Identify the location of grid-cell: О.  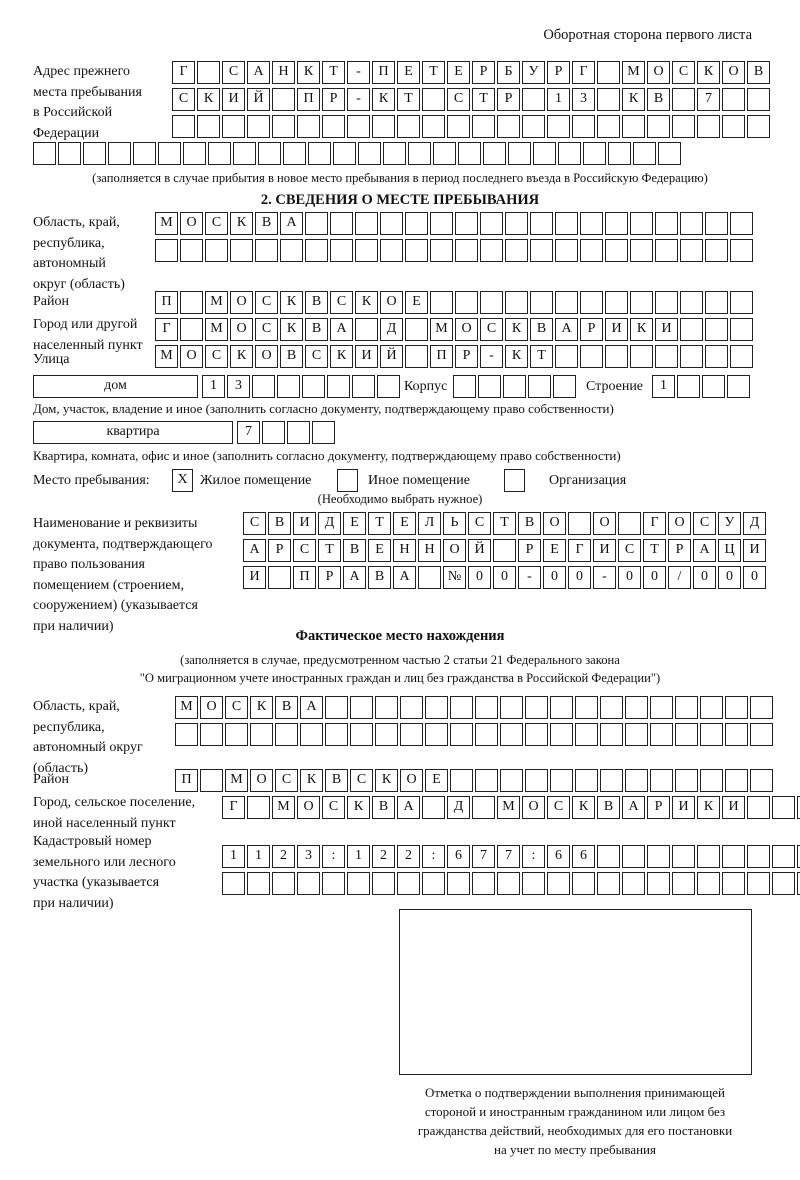
(211, 707).